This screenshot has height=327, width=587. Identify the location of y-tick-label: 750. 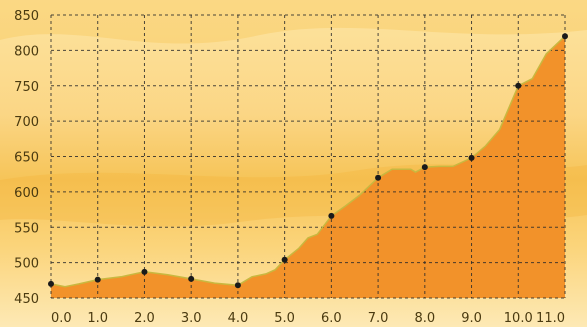
(26, 87).